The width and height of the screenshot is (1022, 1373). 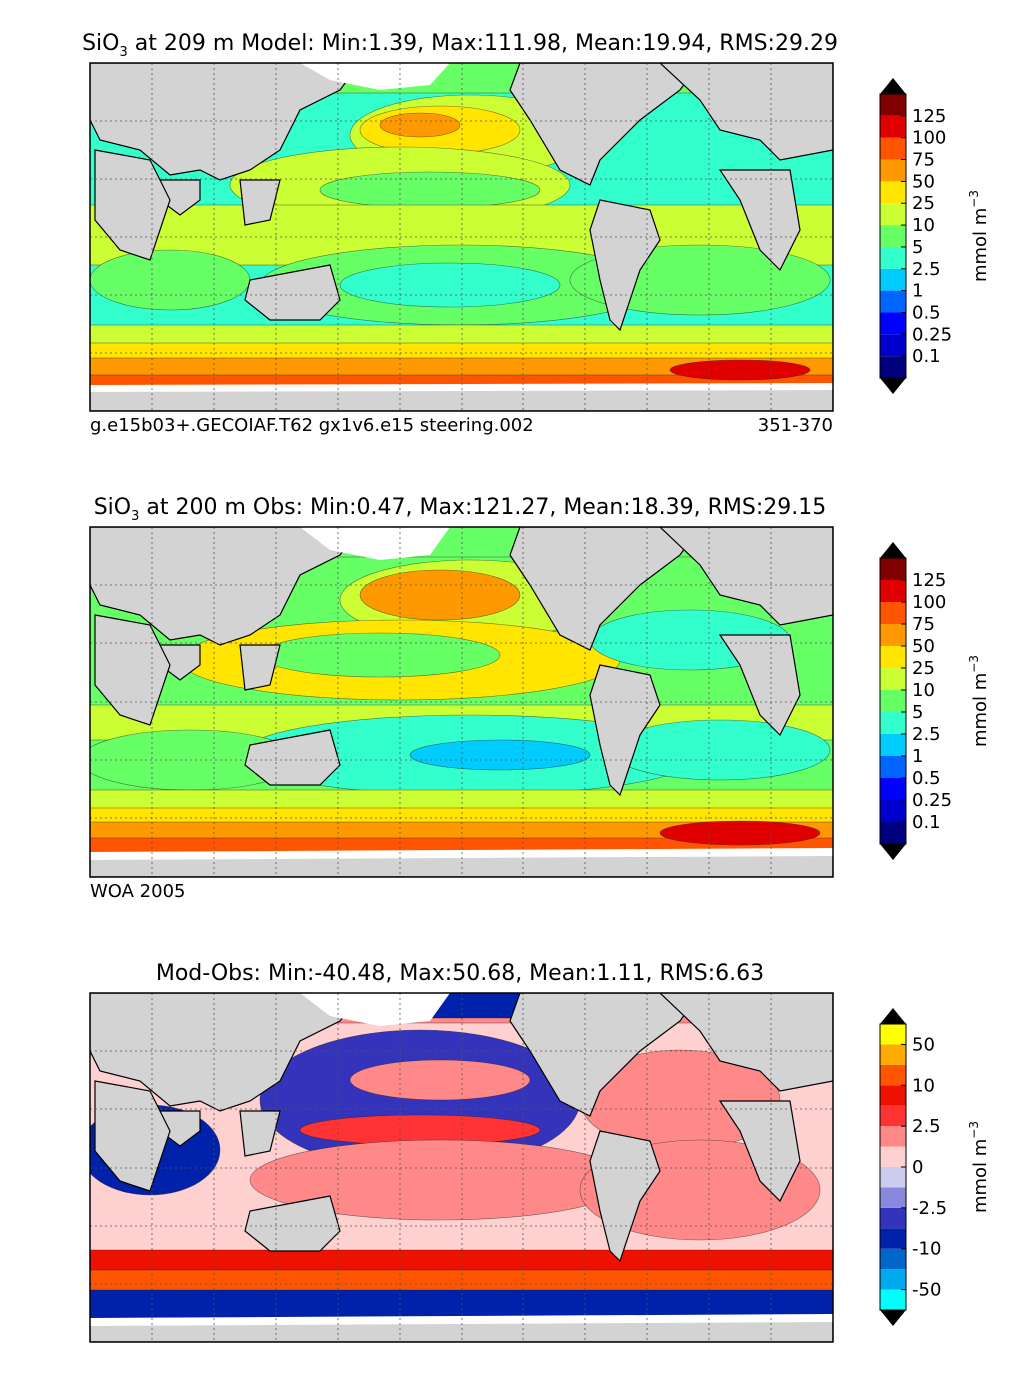 What do you see at coordinates (917, 1167) in the screenshot?
I see `colorbar-tick-label: 0` at bounding box center [917, 1167].